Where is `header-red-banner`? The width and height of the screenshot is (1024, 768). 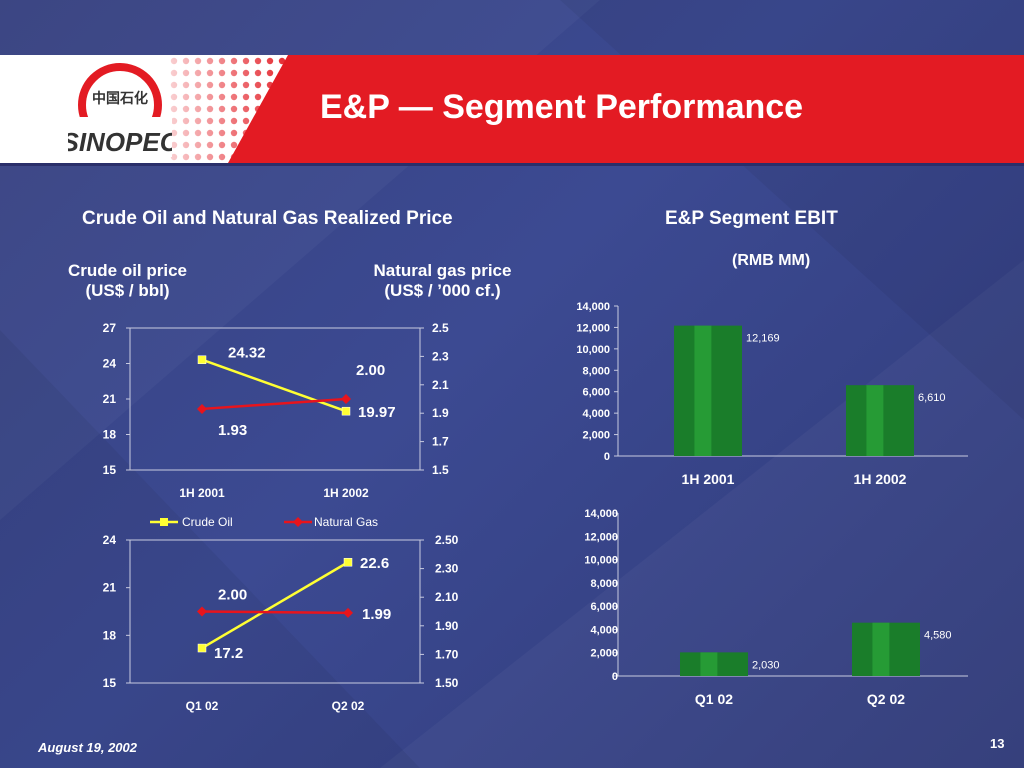
header-red-banner is located at coordinates (596, 109).